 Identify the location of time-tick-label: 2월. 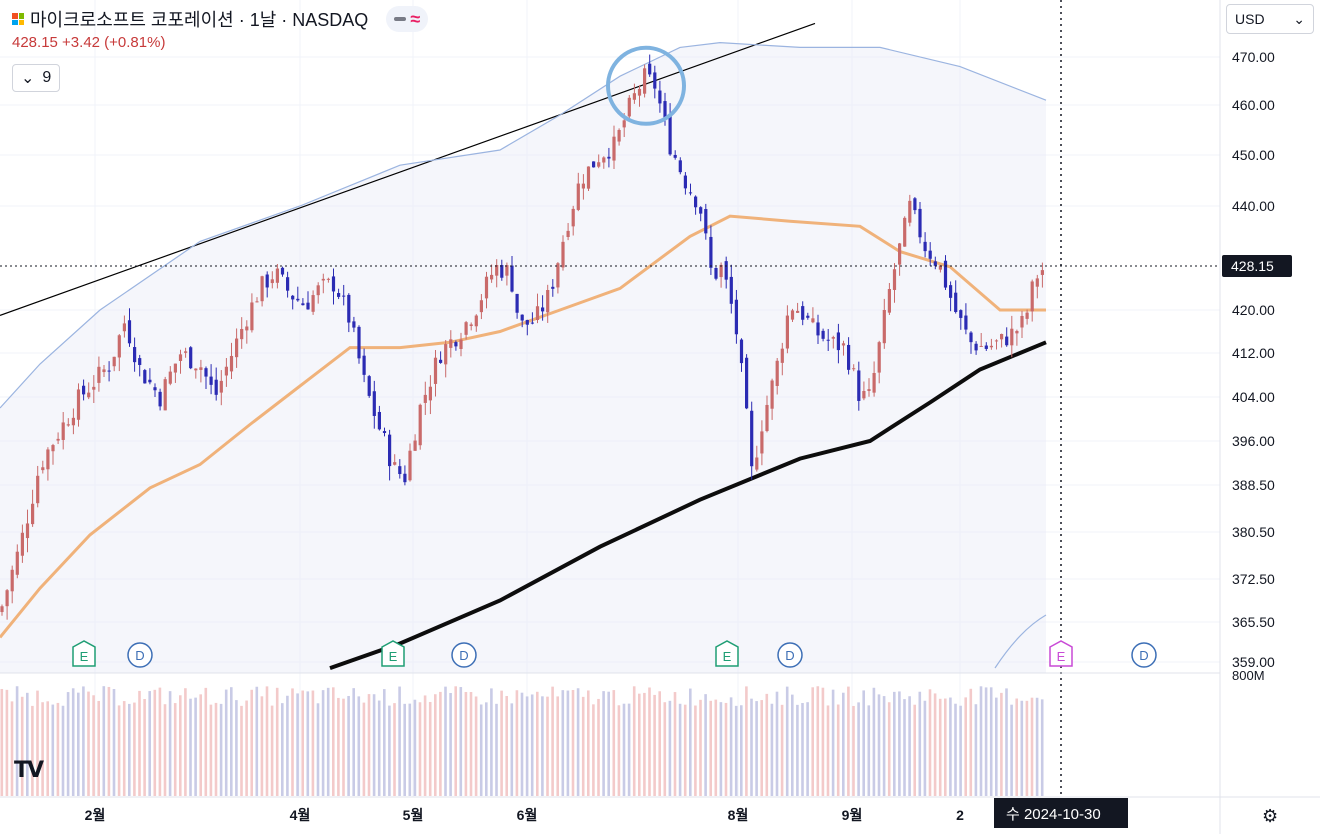
(95, 815).